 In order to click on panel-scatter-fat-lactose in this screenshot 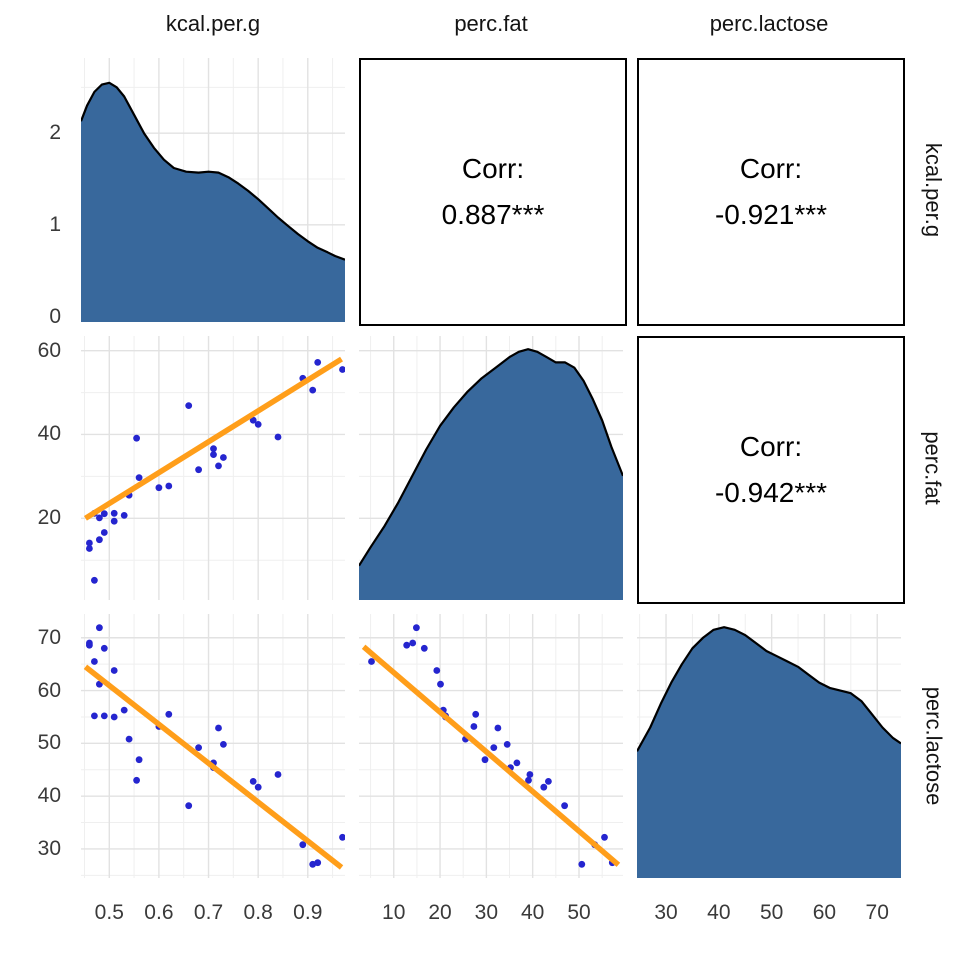, I will do `click(491, 746)`.